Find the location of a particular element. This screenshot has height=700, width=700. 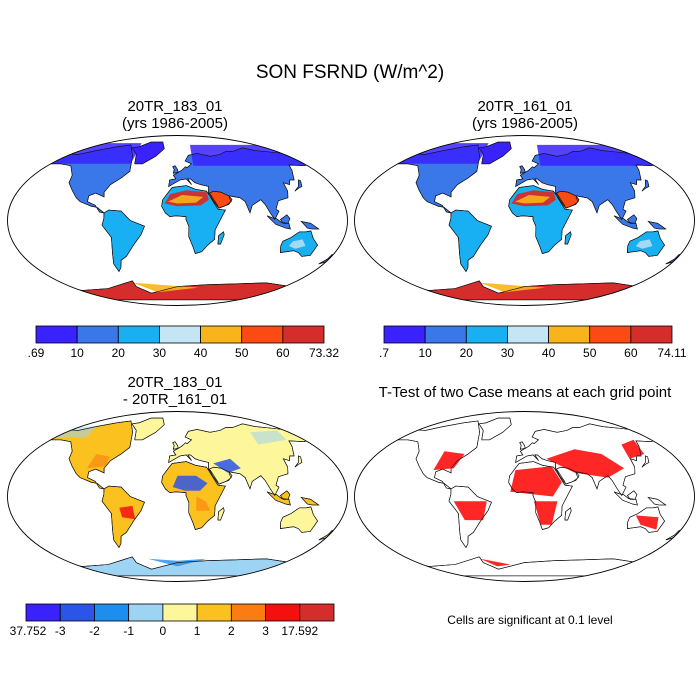

colorbar-2-label: 40 is located at coordinates (549, 353).